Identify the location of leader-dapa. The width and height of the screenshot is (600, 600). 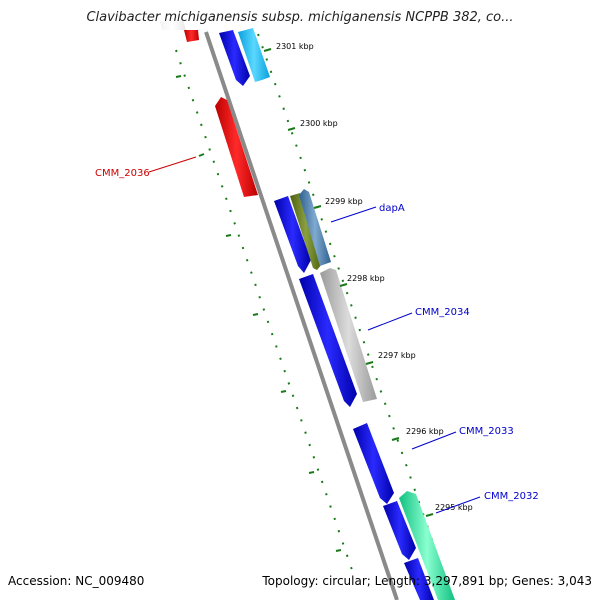
(353, 214).